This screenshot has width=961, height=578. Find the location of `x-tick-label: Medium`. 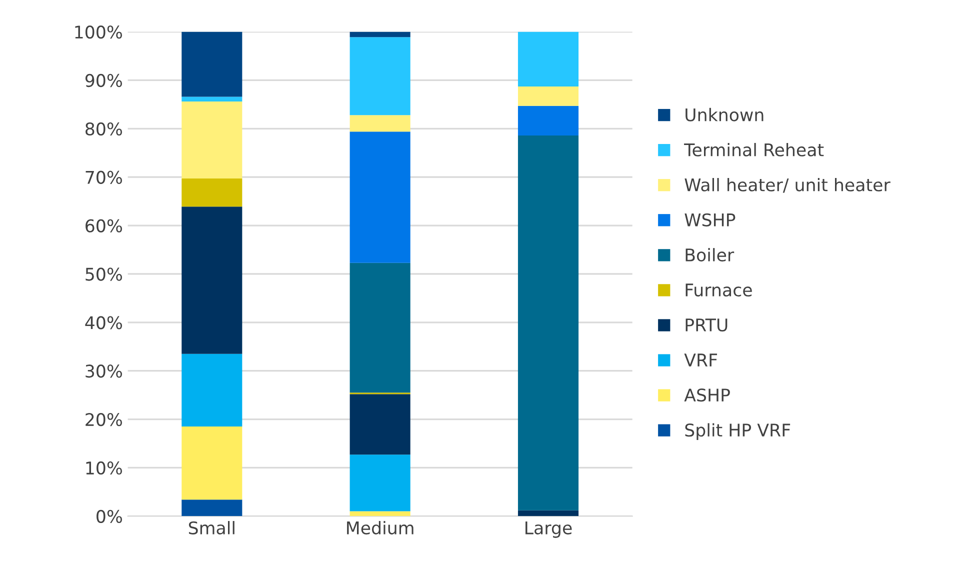

x-tick-label: Medium is located at coordinates (380, 527).